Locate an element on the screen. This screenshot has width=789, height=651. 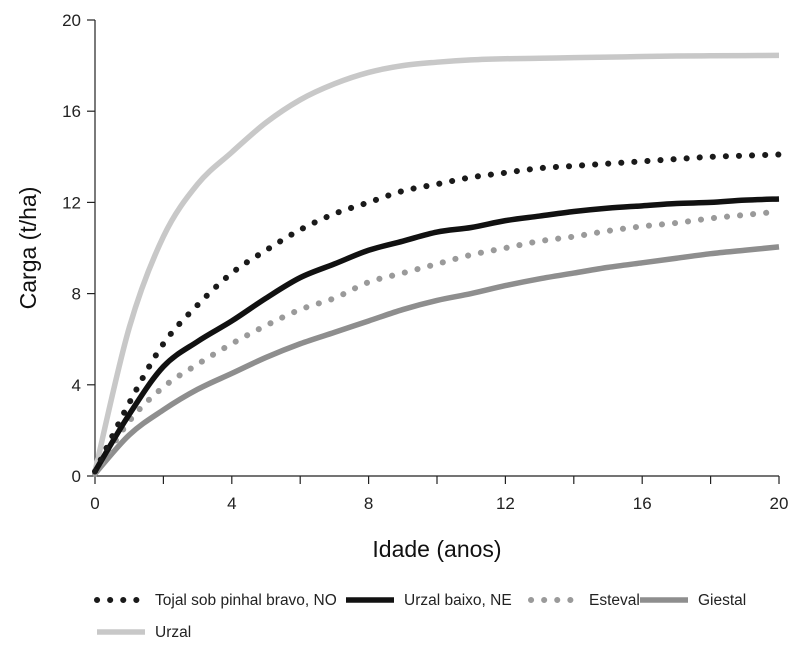
legend-item-urzal-baixo-ne: Urzal baixo, NE is located at coordinates (429, 600).